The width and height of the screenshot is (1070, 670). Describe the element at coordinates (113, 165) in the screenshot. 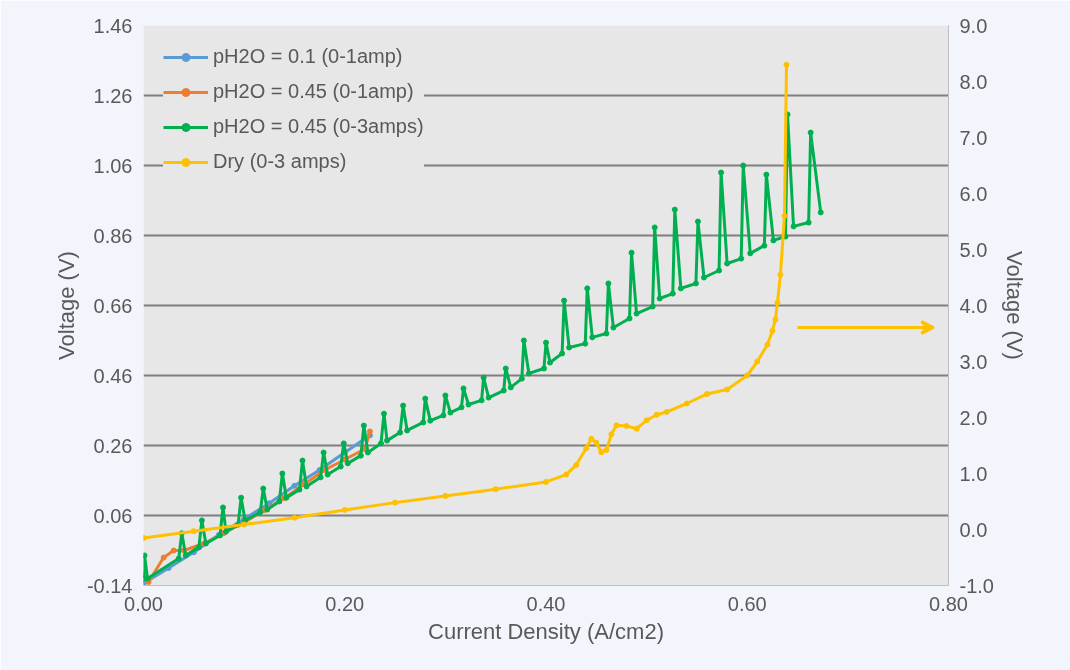

I see `y-tick-label: 1.06` at that location.